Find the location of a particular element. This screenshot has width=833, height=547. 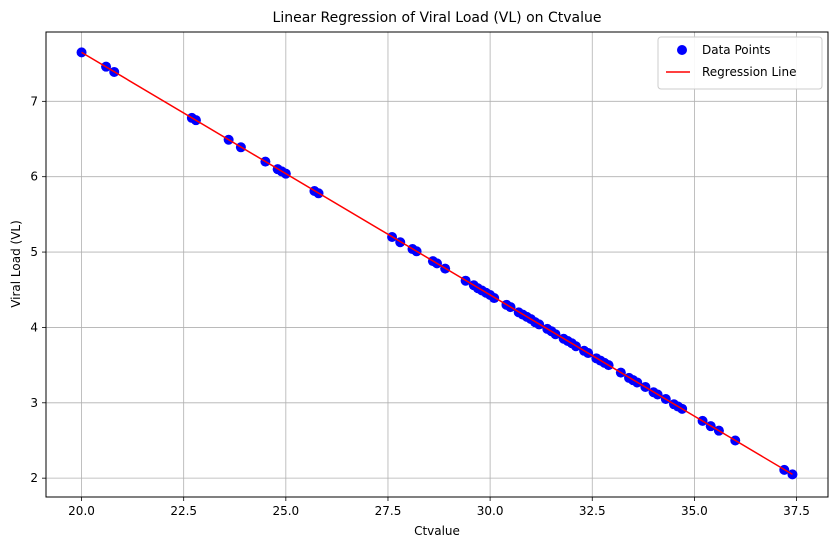

x-tick-label: 20.0 is located at coordinates (81, 511).